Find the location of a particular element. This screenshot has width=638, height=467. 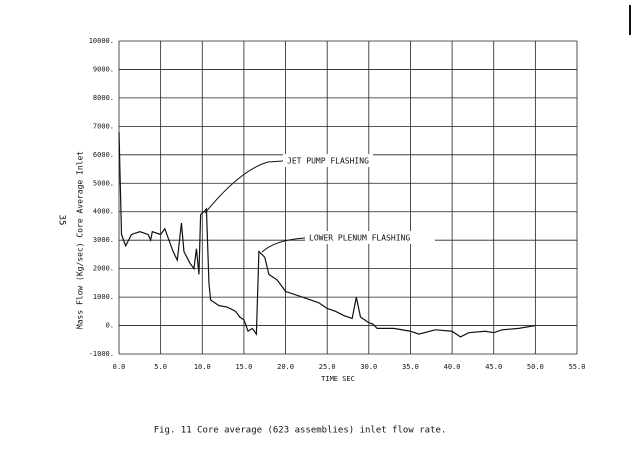

page-number: 35 is located at coordinates (62, 220).